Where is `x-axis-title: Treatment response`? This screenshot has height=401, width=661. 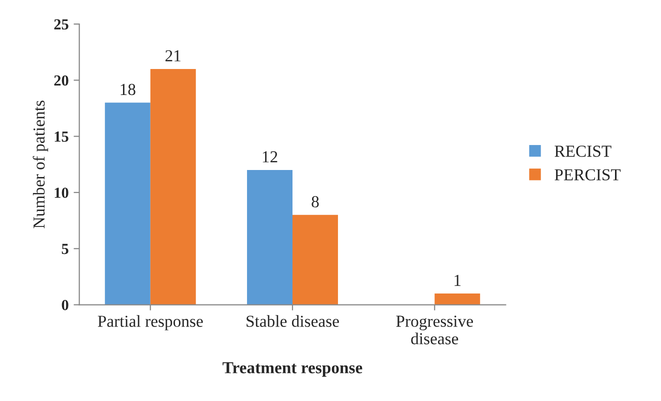 x-axis-title: Treatment response is located at coordinates (292, 369).